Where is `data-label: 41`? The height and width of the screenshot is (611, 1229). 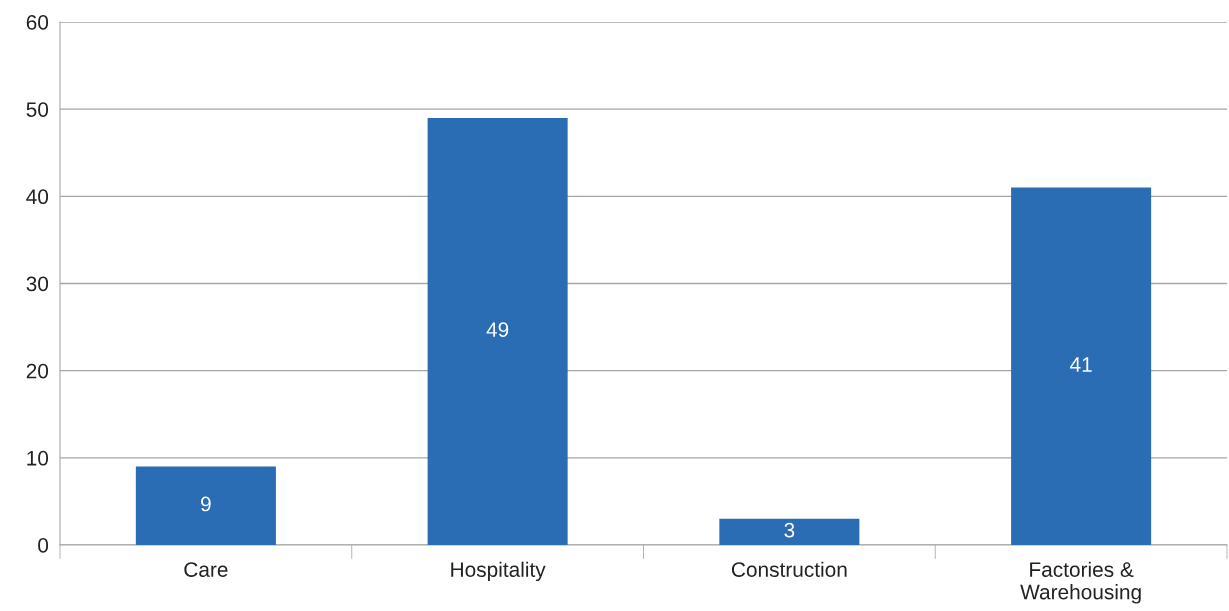 data-label: 41 is located at coordinates (1081, 364).